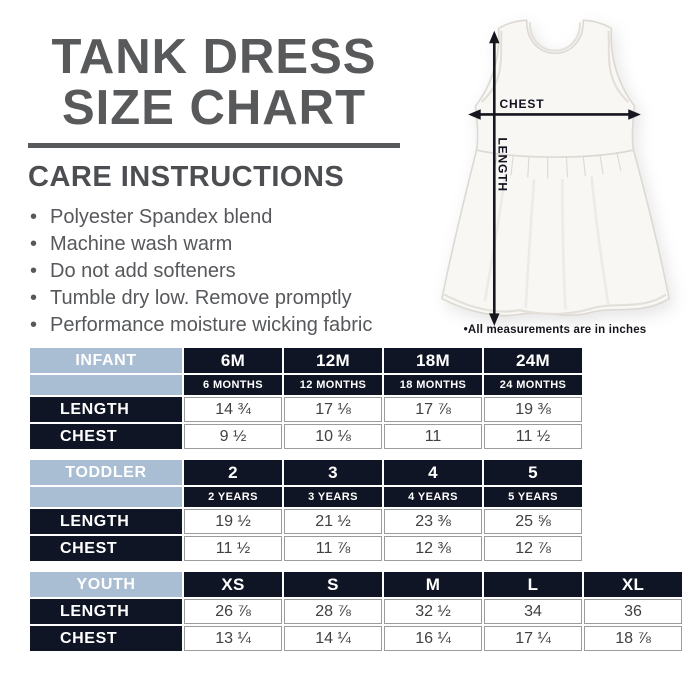 The height and width of the screenshot is (700, 700). What do you see at coordinates (214, 298) in the screenshot?
I see `care-instruction-item: Tumble dry low. Remove promptly` at bounding box center [214, 298].